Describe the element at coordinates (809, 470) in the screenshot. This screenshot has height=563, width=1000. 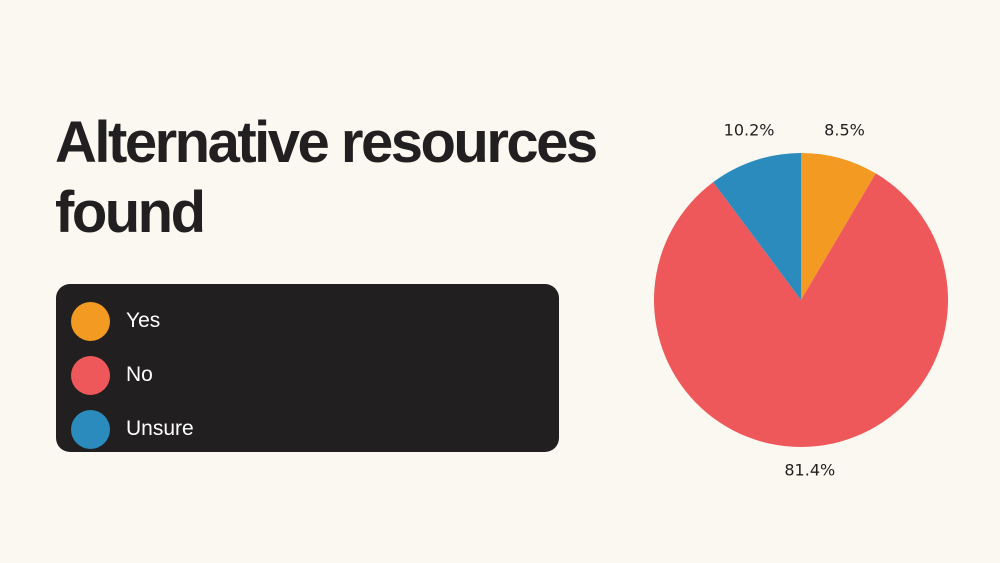
I see `pie-label-no: 81.4%` at that location.